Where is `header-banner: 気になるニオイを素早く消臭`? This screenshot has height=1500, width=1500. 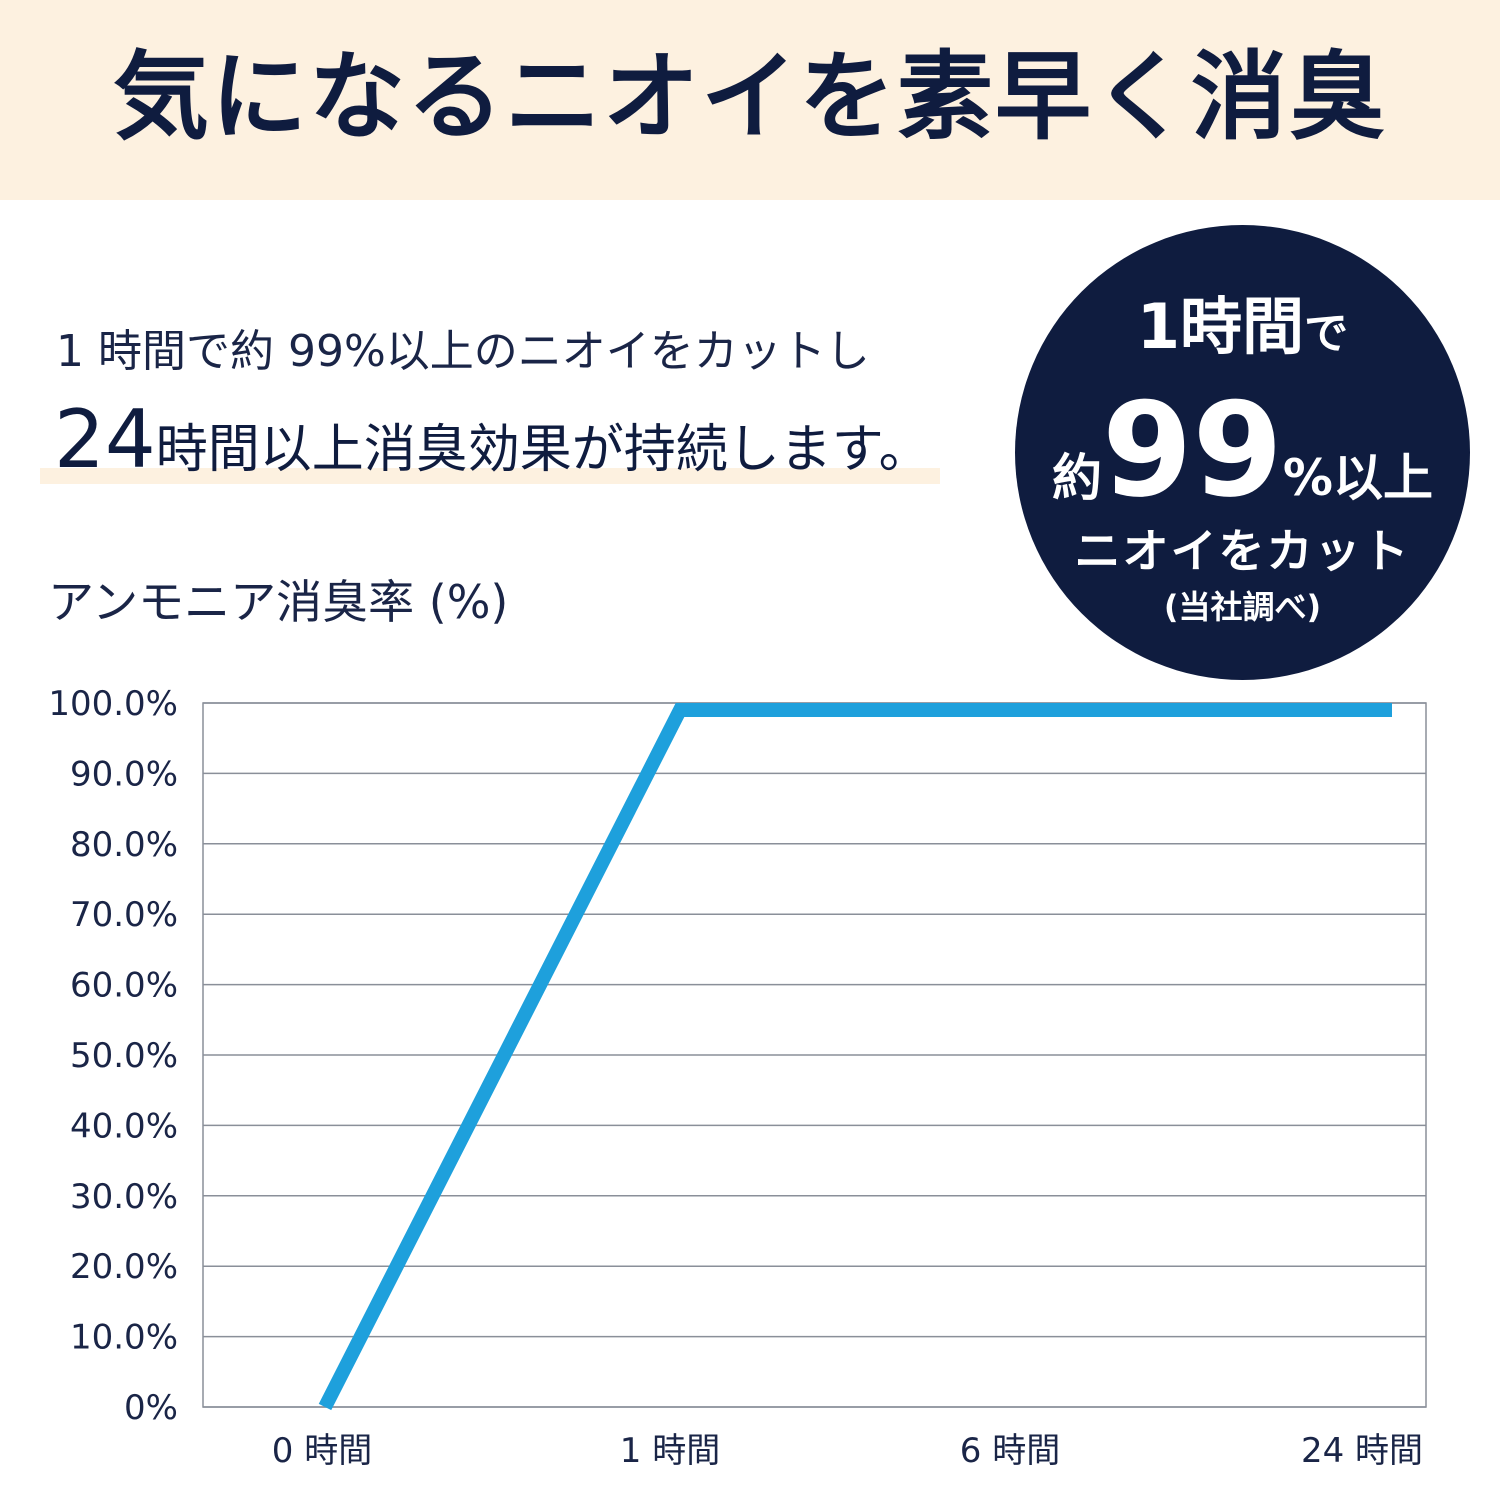
header-banner: 気になるニオイを素早く消臭 is located at coordinates (750, 100).